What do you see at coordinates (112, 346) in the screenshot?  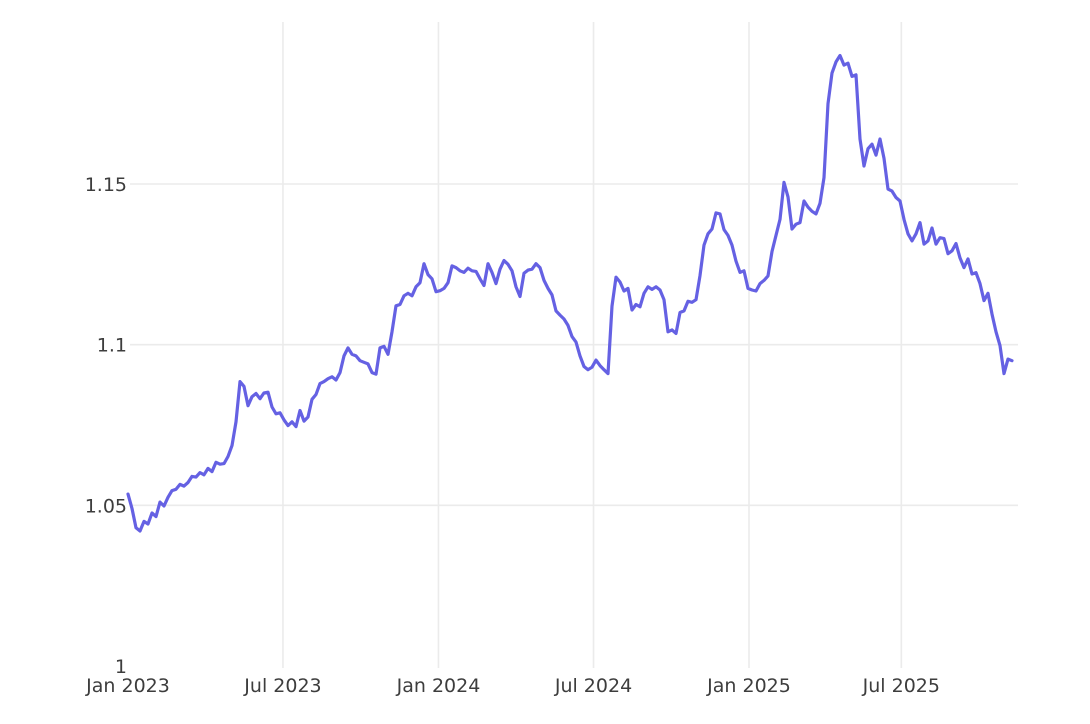 I see `y-axis-tick-label: 1.1` at bounding box center [112, 346].